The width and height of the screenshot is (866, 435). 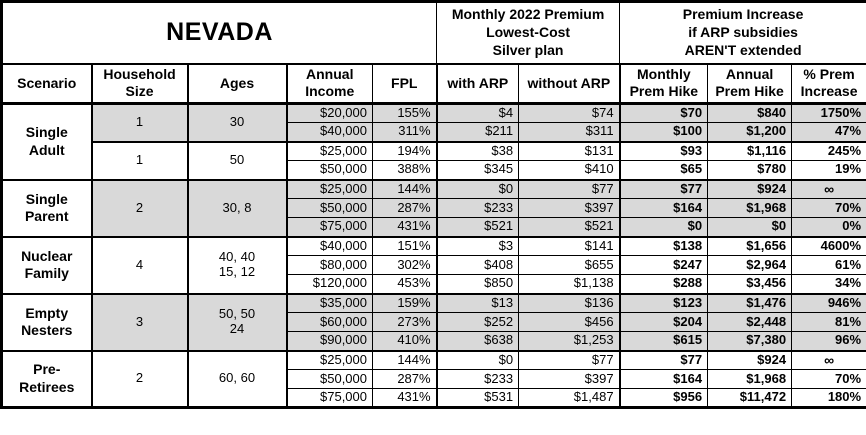 What do you see at coordinates (569, 189) in the screenshot?
I see `without-arp-cell: $77` at bounding box center [569, 189].